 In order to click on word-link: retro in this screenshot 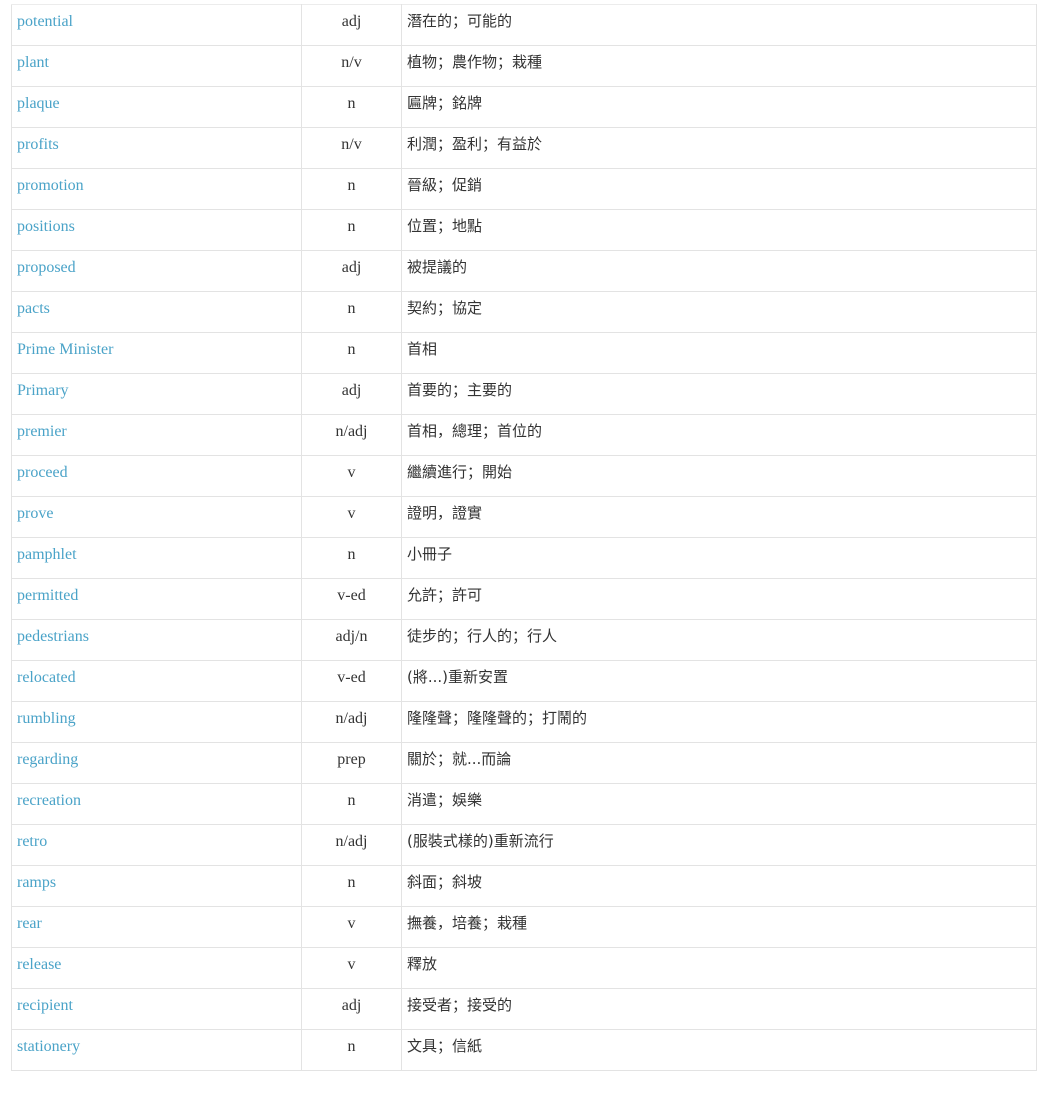, I will do `click(32, 841)`.